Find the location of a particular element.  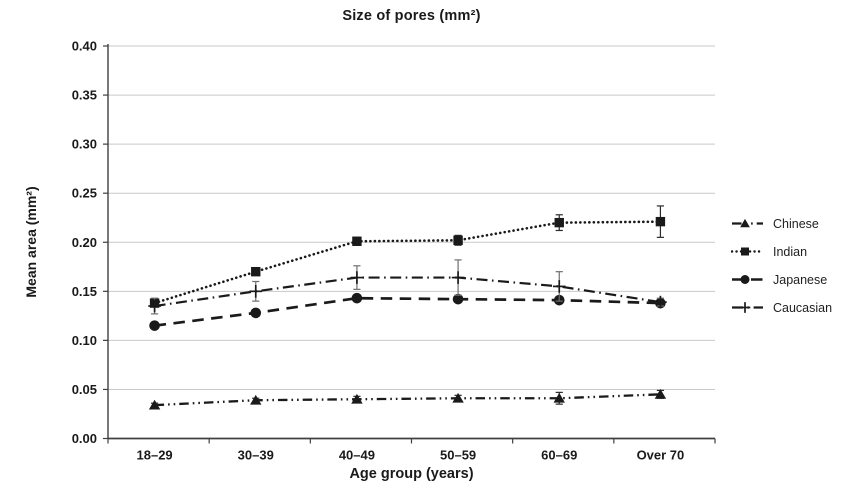

series-line-indian is located at coordinates (407, 262).